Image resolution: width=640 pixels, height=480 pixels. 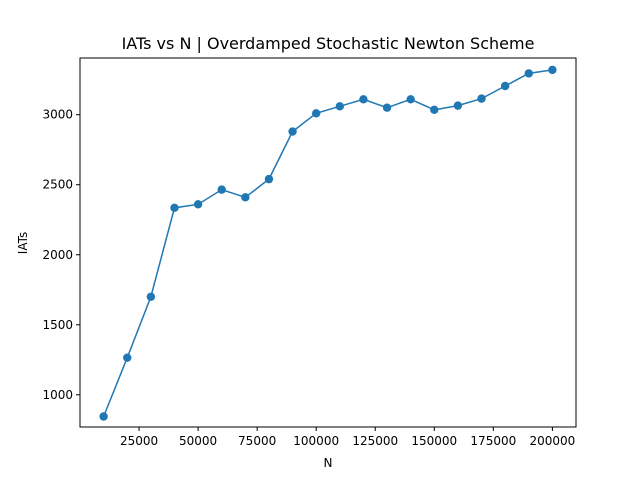 I want to click on x-tick-label: 150000, so click(x=434, y=441).